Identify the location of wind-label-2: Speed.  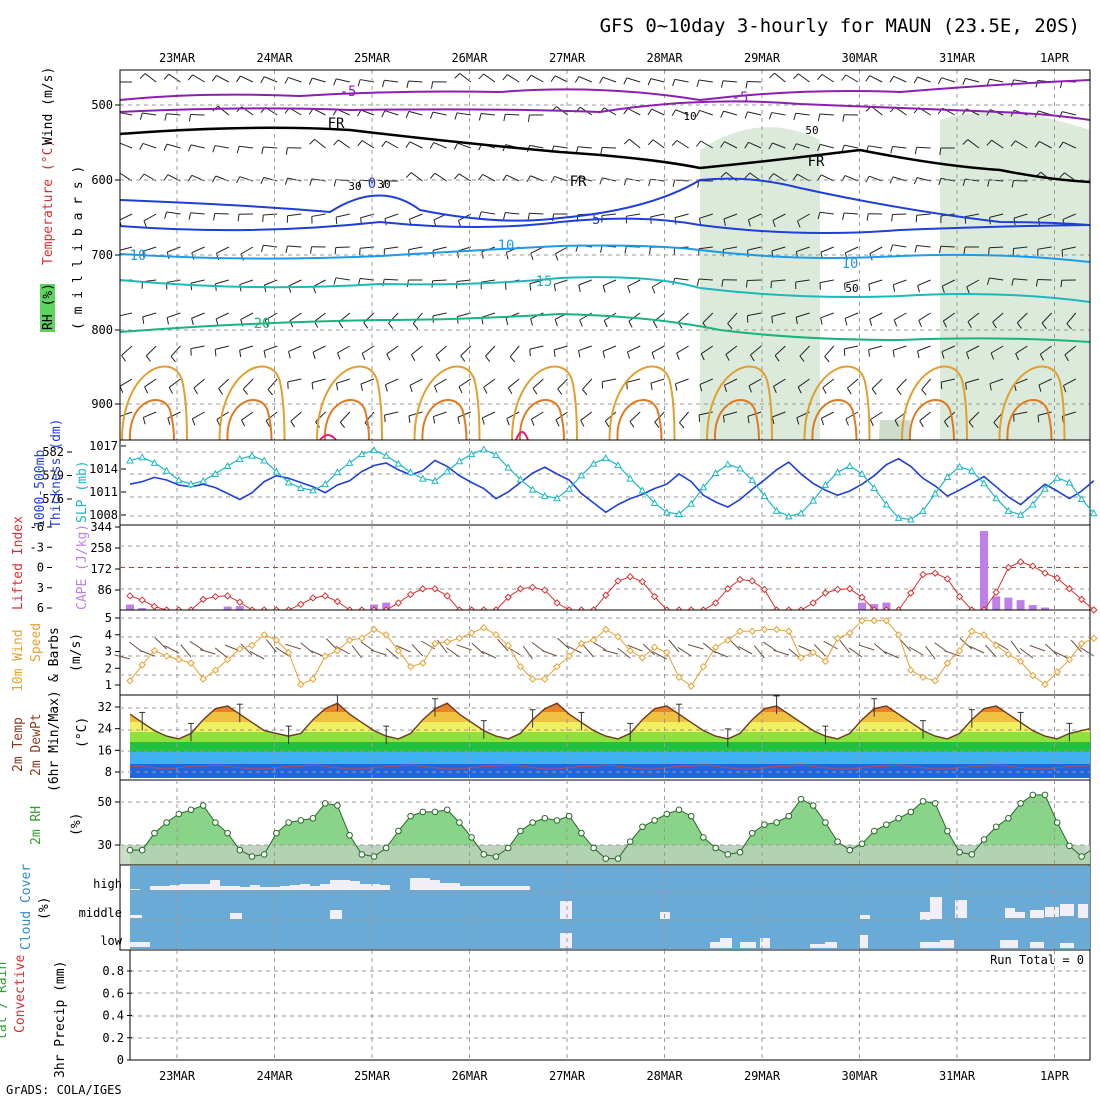
(36, 642).